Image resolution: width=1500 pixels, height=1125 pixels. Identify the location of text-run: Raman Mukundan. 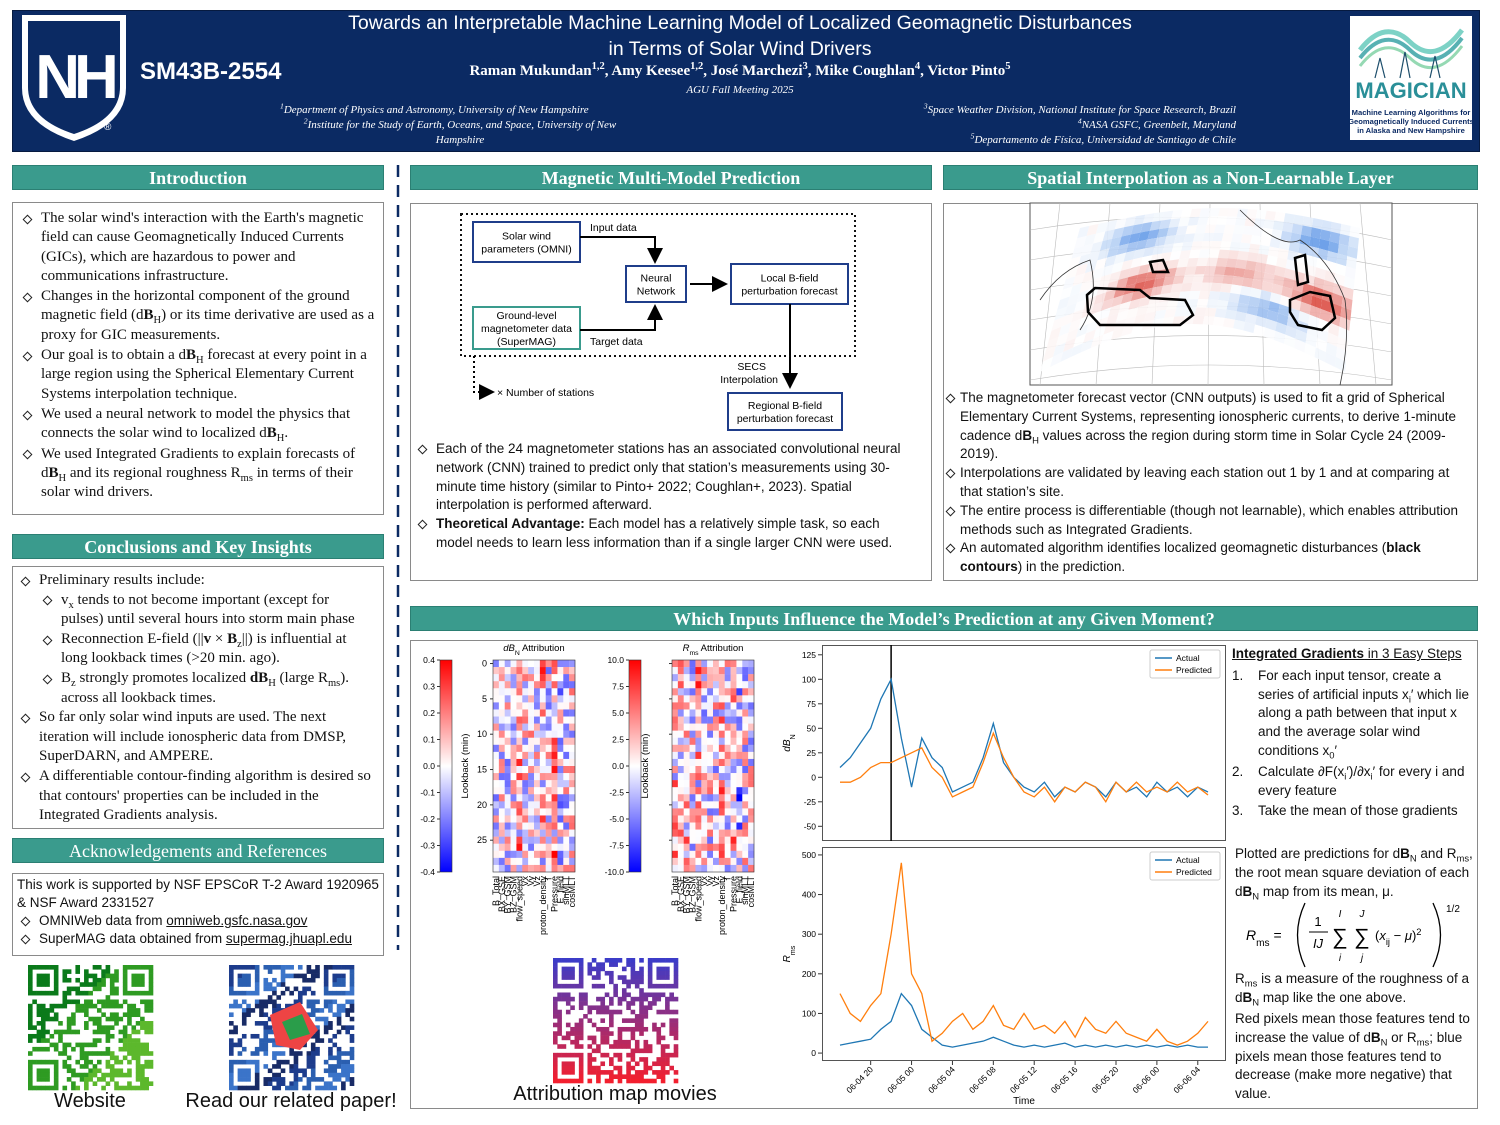
(530, 71).